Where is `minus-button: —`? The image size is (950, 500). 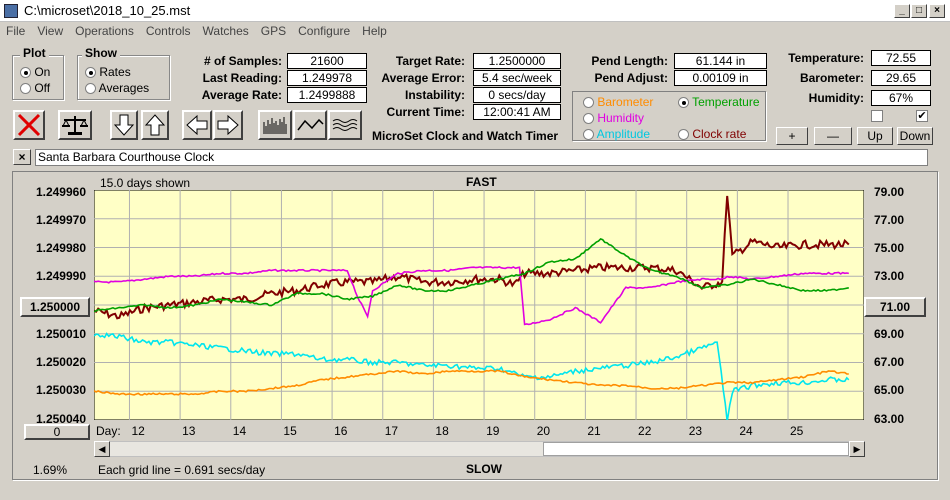
minus-button: — is located at coordinates (833, 136).